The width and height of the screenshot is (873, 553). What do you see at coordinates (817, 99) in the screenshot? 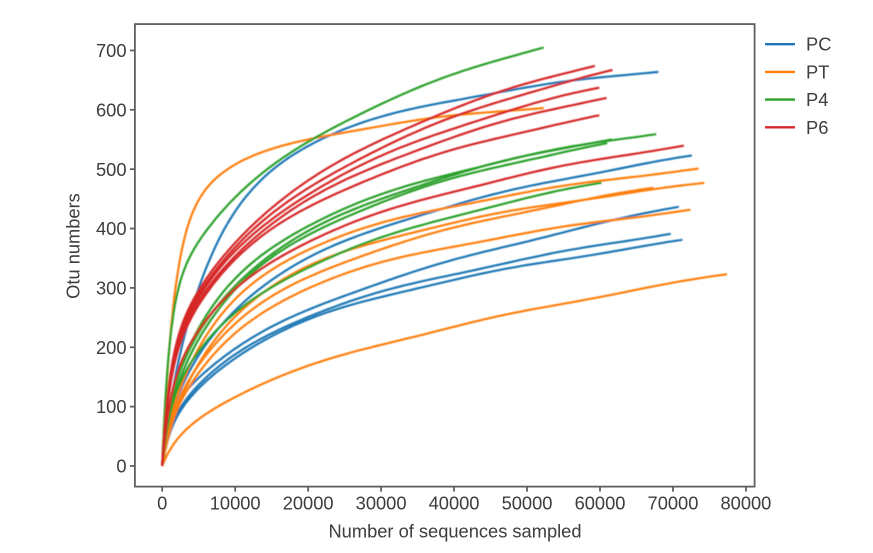
I see `svg-text: P4` at bounding box center [817, 99].